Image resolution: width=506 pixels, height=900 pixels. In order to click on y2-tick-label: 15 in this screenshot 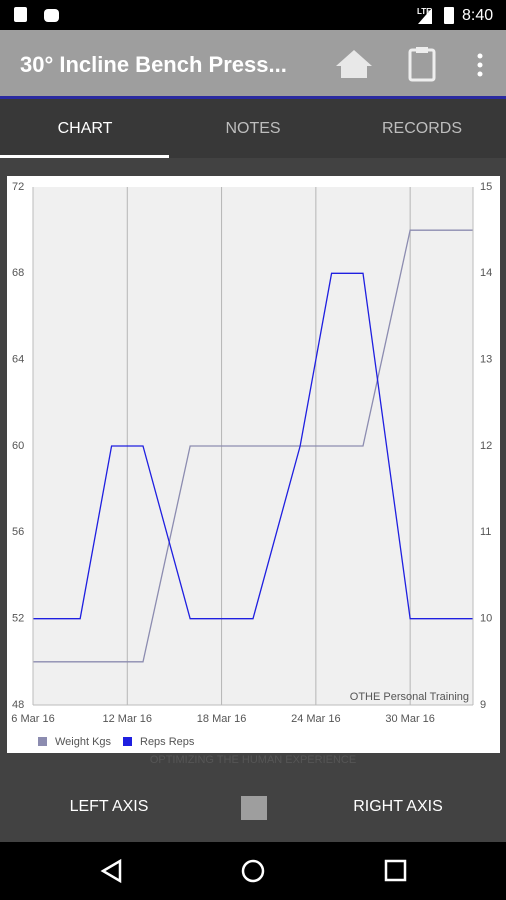, I will do `click(486, 187)`.